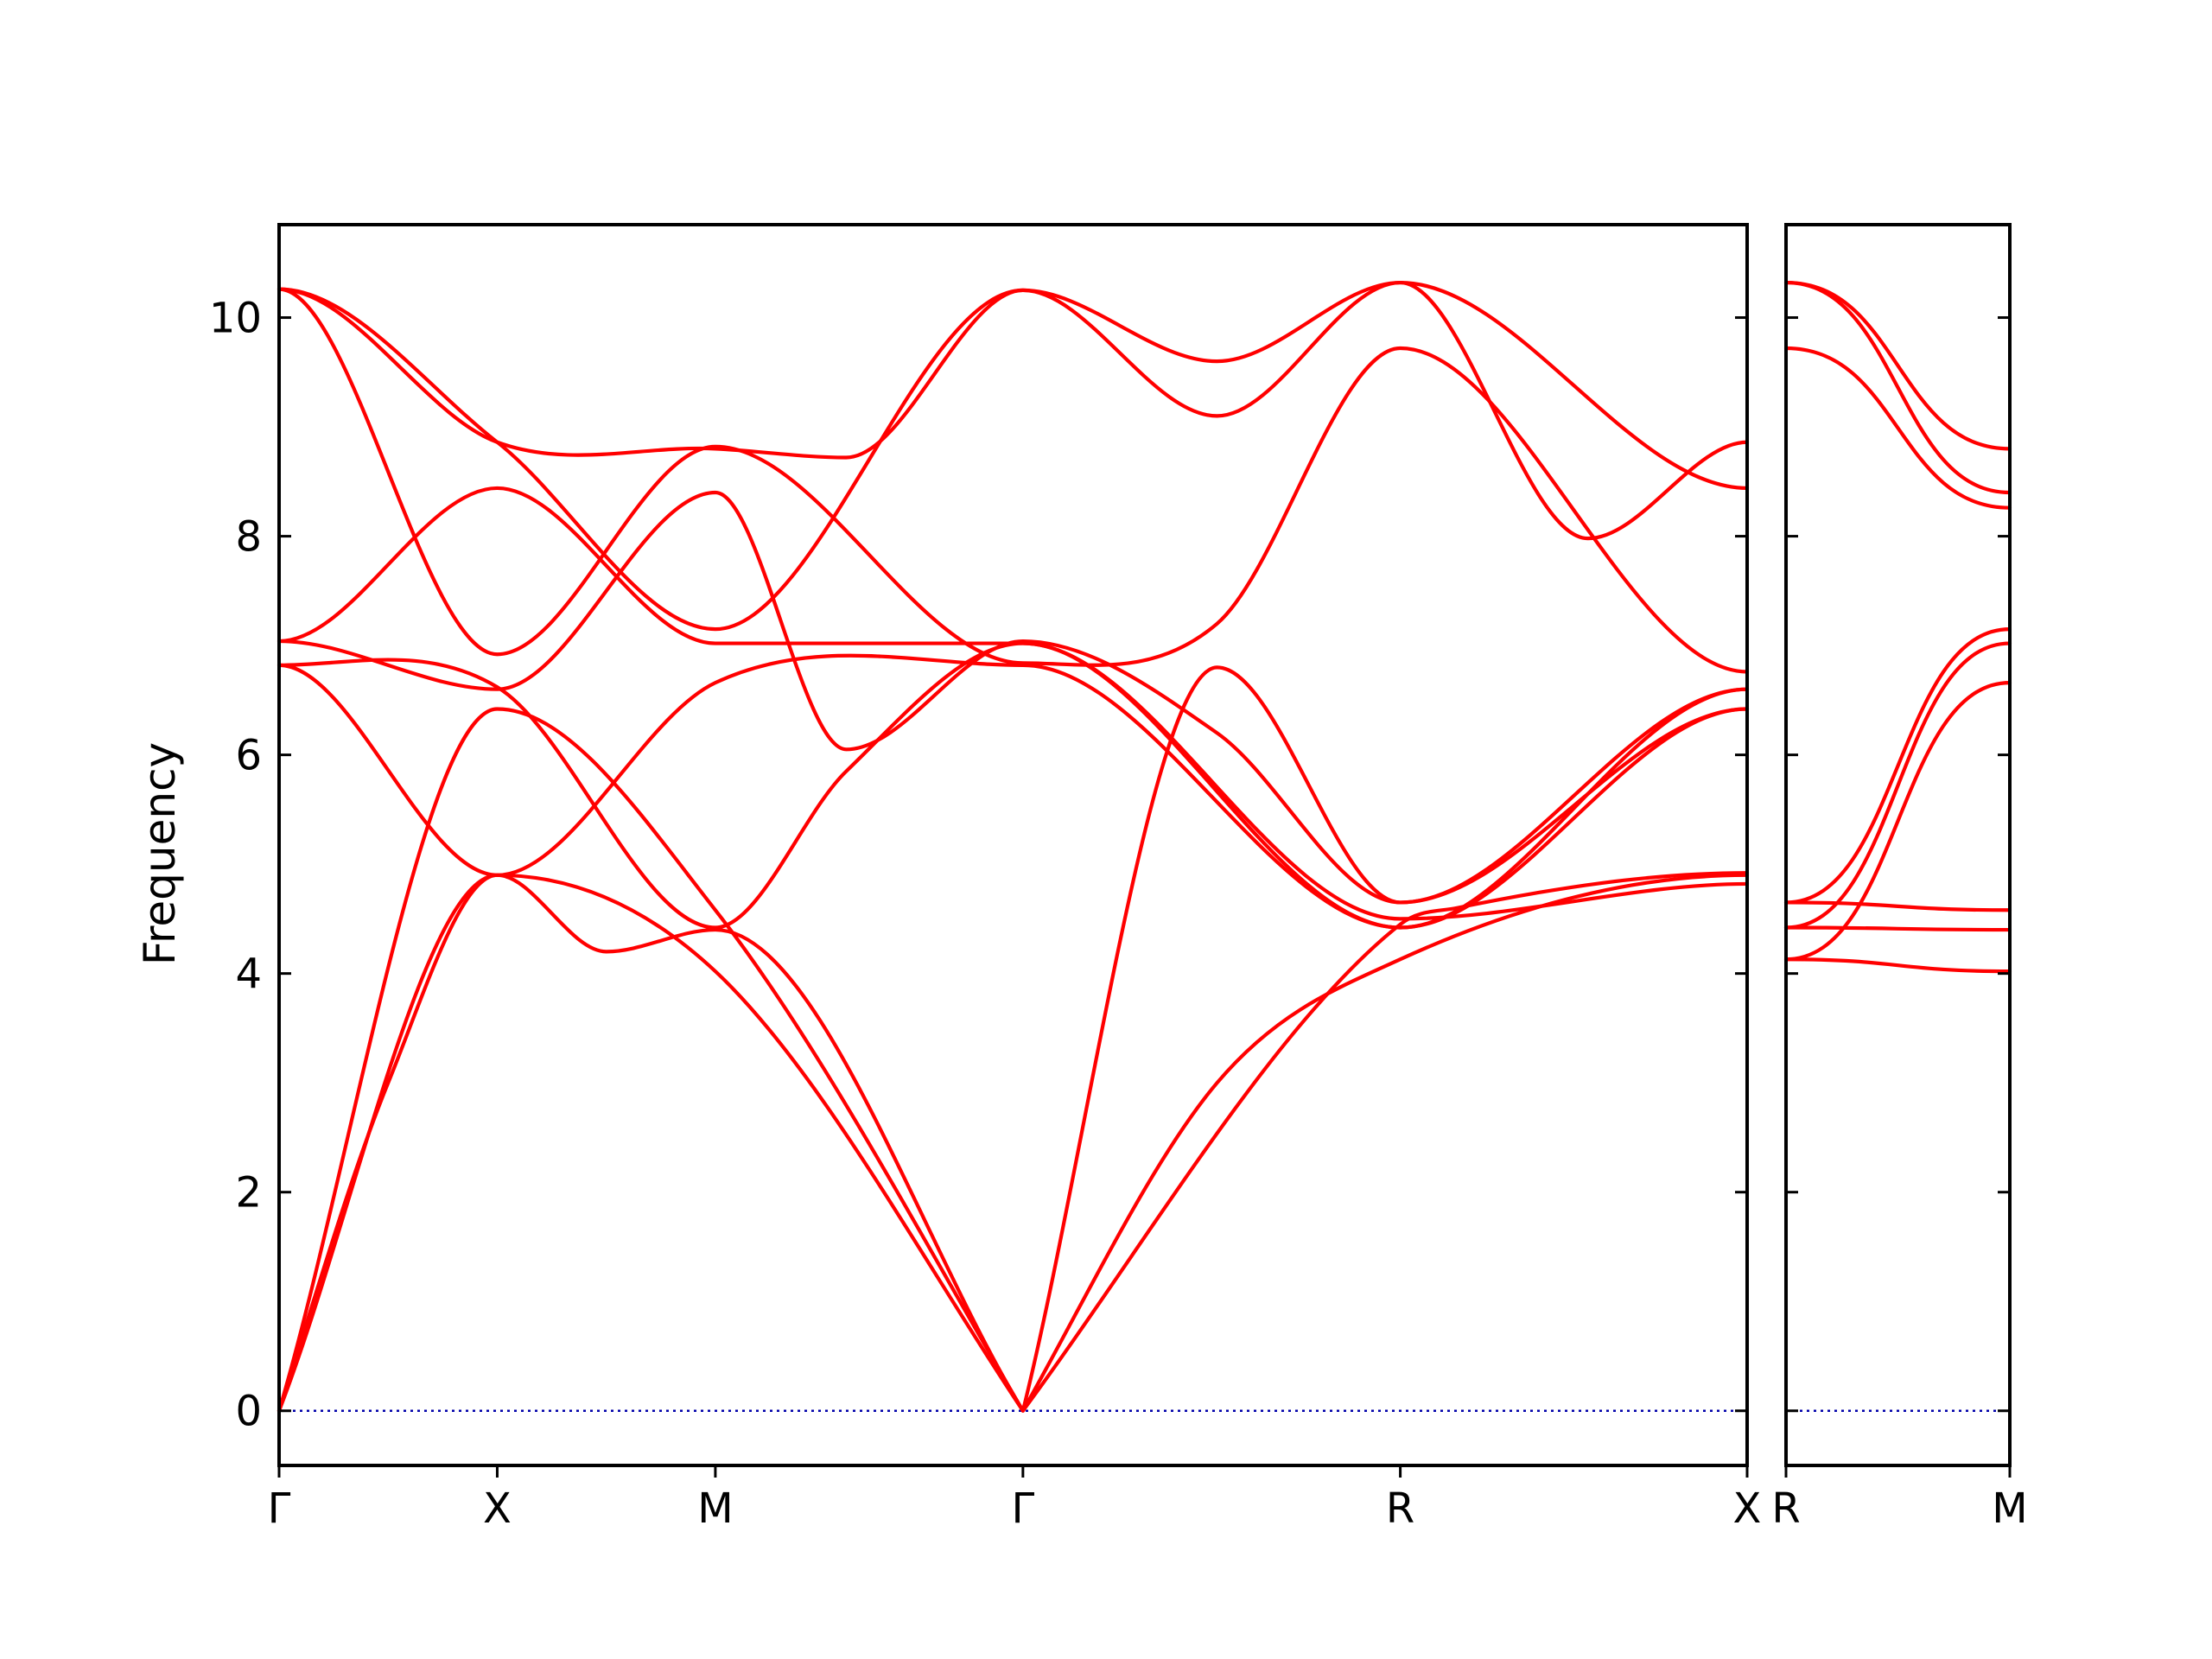 This screenshot has height=1659, width=2212. What do you see at coordinates (160, 853) in the screenshot?
I see `y-axis-label: Frequency` at bounding box center [160, 853].